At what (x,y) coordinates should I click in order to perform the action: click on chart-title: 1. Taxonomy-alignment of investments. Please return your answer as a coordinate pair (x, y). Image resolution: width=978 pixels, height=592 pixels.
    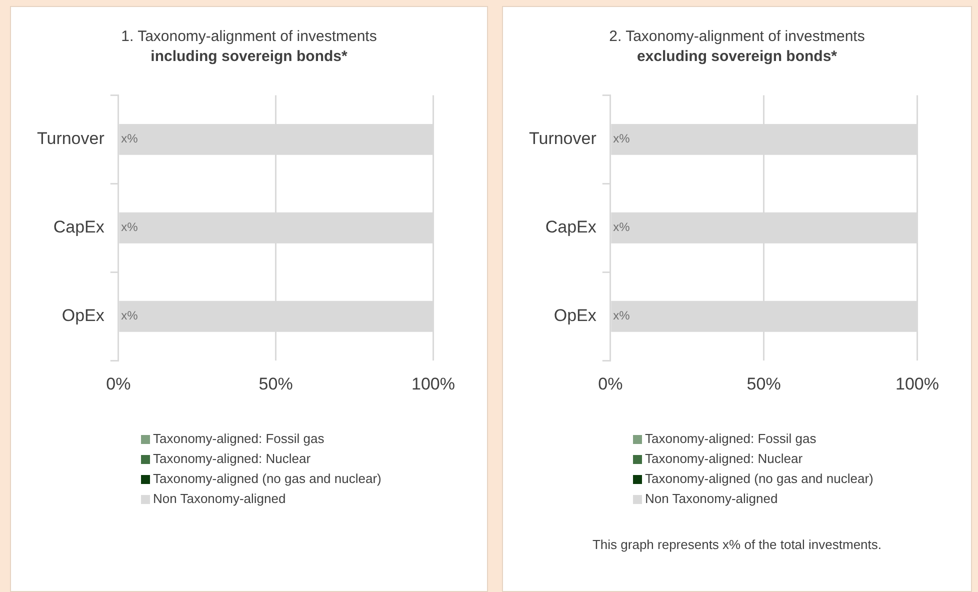
    Looking at the image, I should click on (249, 37).